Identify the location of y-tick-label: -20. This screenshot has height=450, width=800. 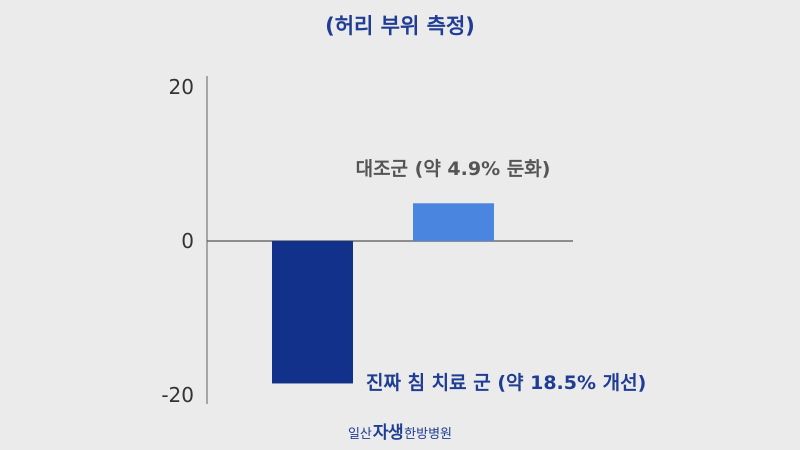
(177, 395).